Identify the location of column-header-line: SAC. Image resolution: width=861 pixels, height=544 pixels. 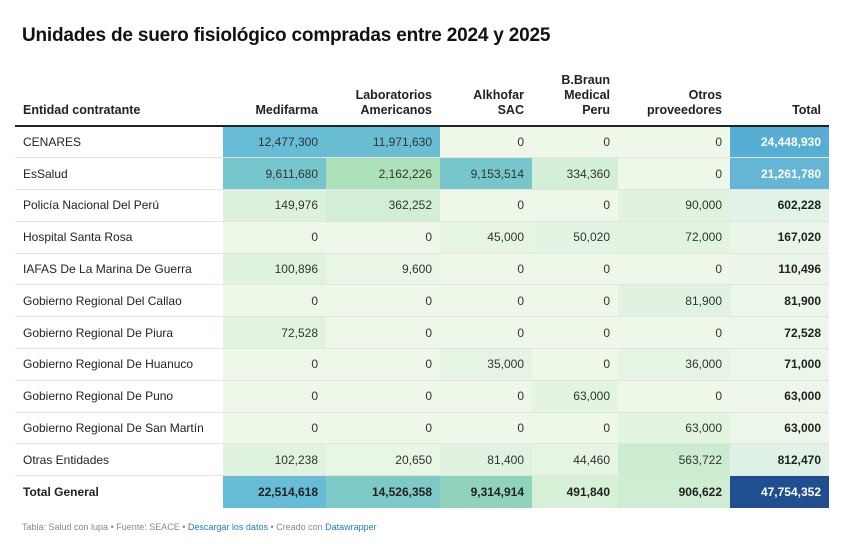
(510, 110).